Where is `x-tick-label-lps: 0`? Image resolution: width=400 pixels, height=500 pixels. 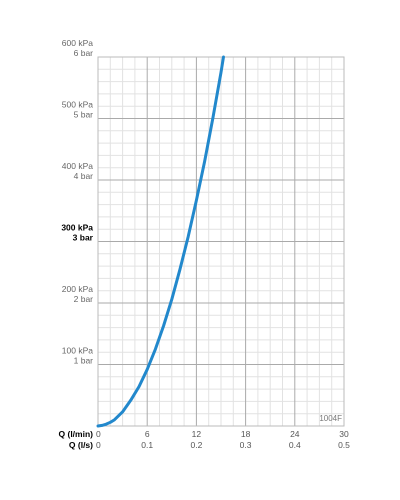
x-tick-label-lps: 0 is located at coordinates (98, 445).